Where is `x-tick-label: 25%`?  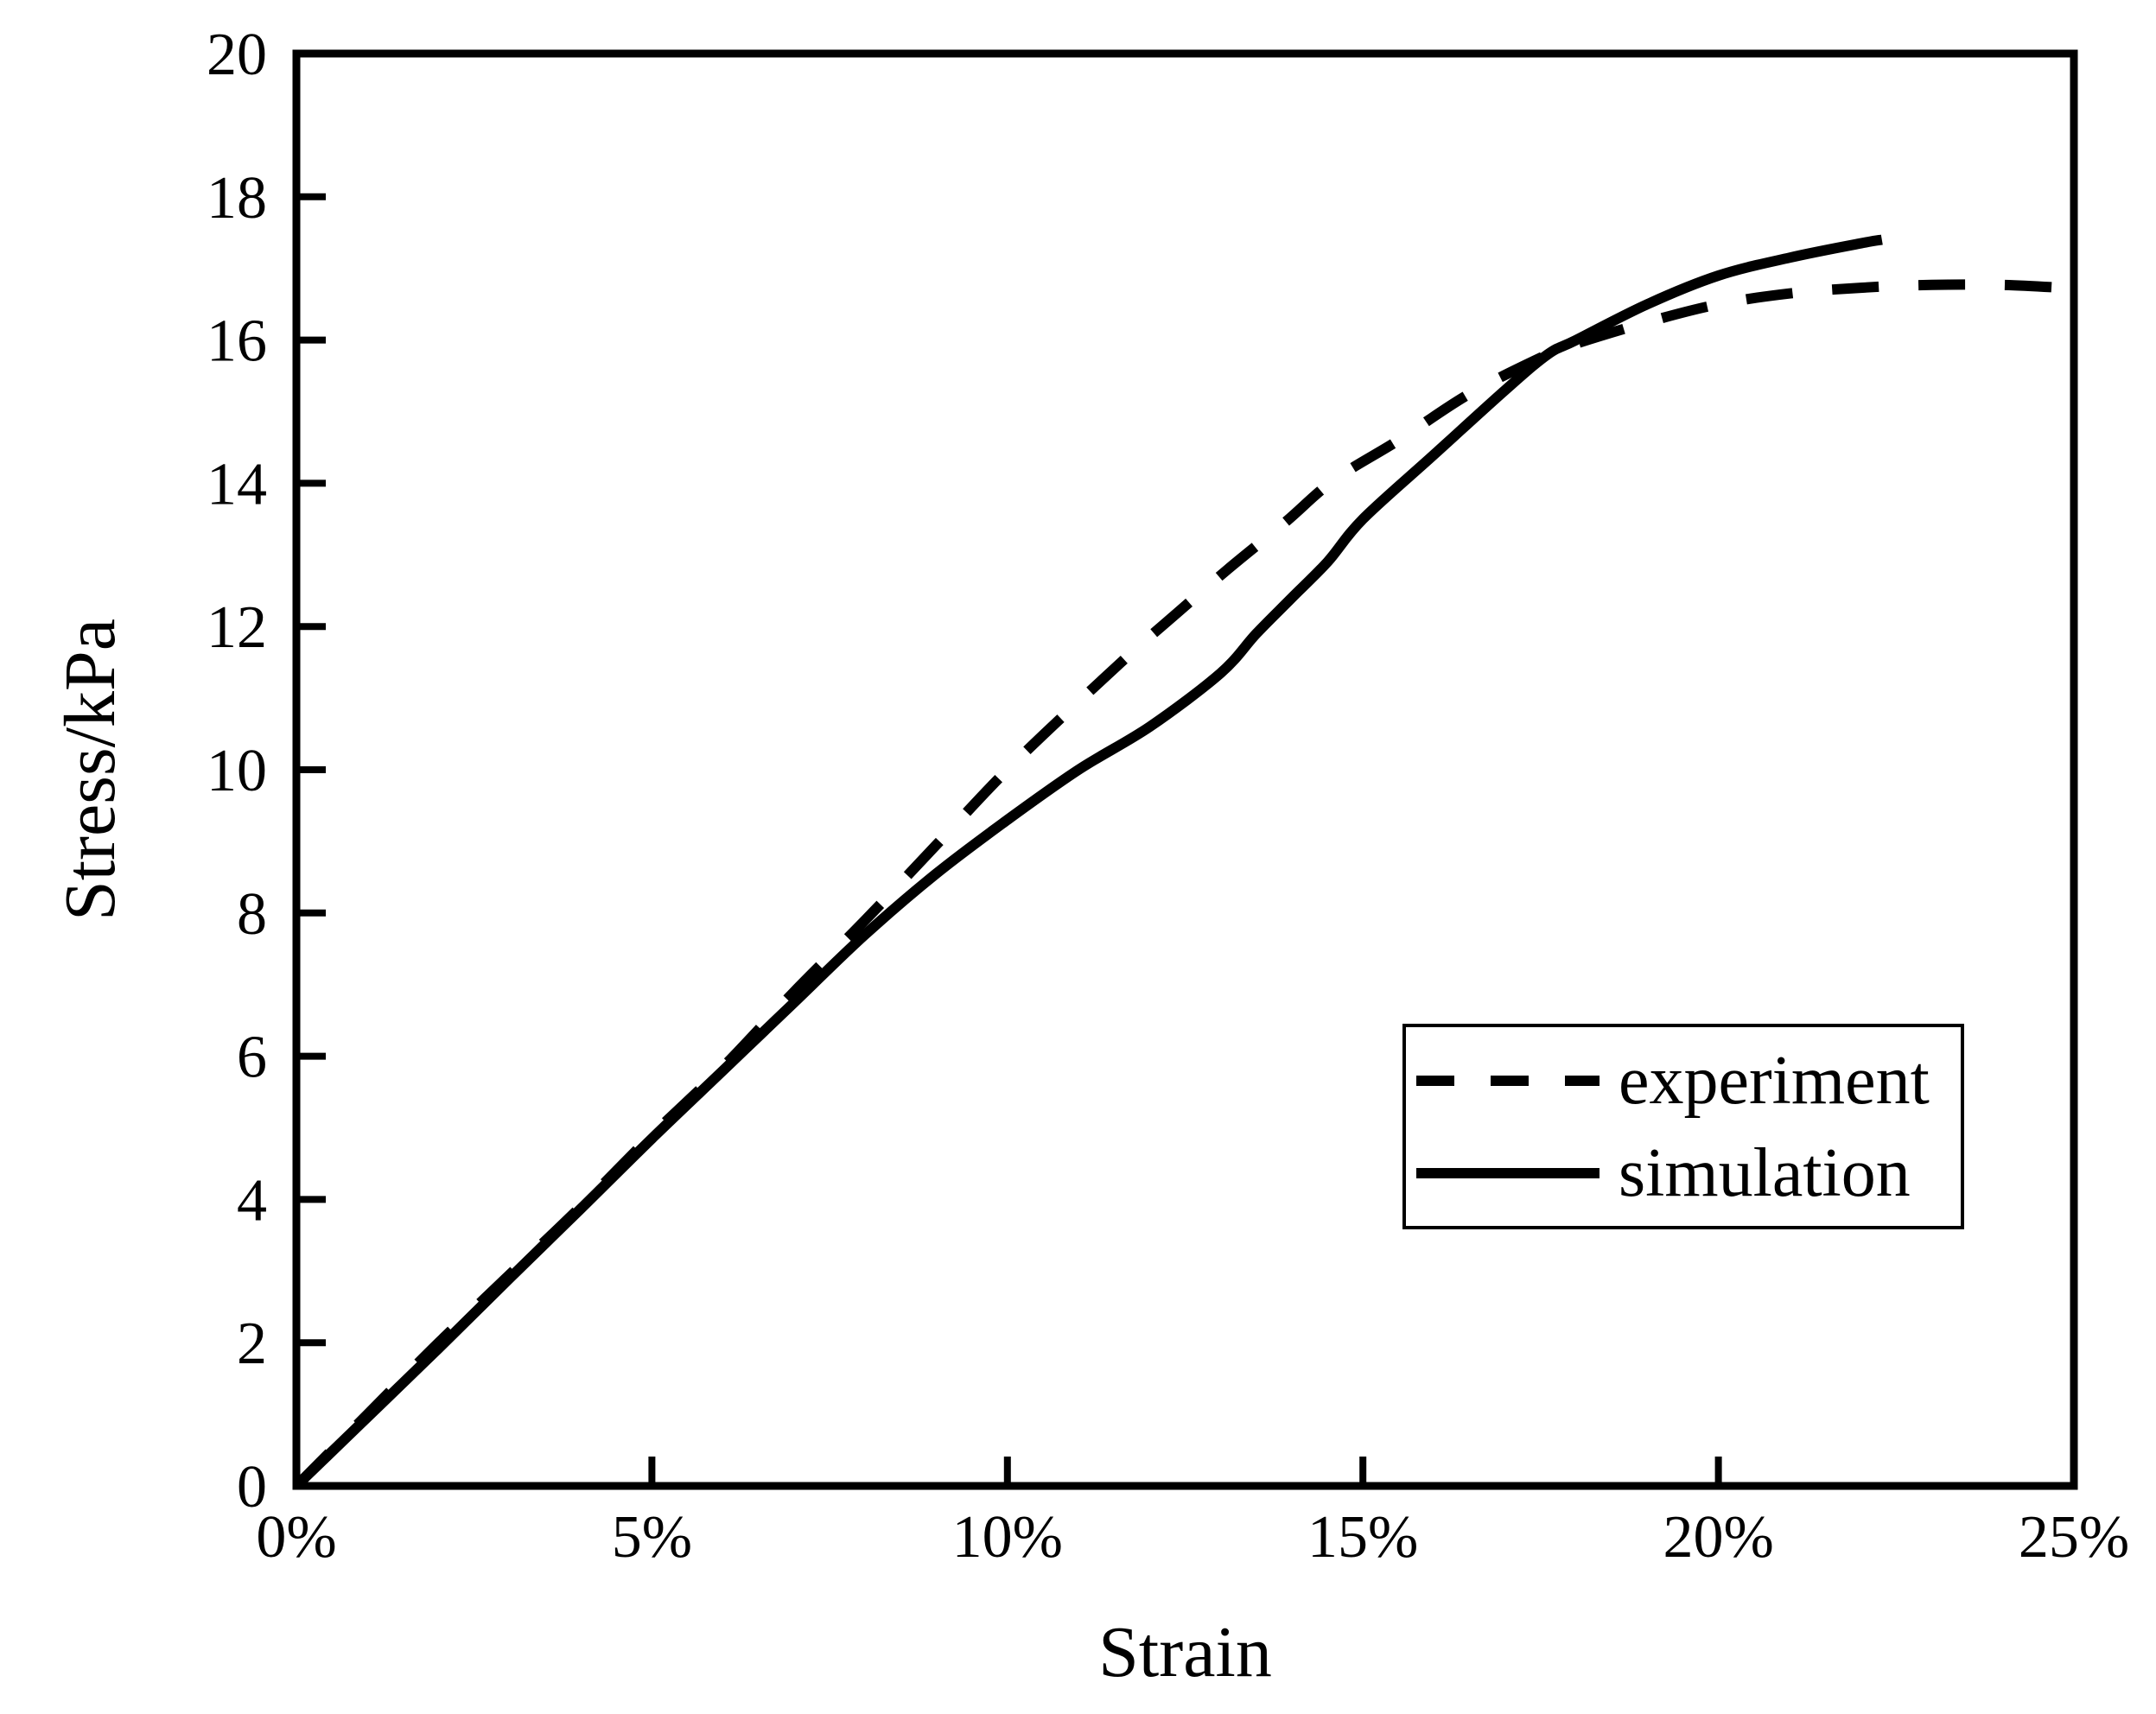 x-tick-label: 25% is located at coordinates (2074, 1537).